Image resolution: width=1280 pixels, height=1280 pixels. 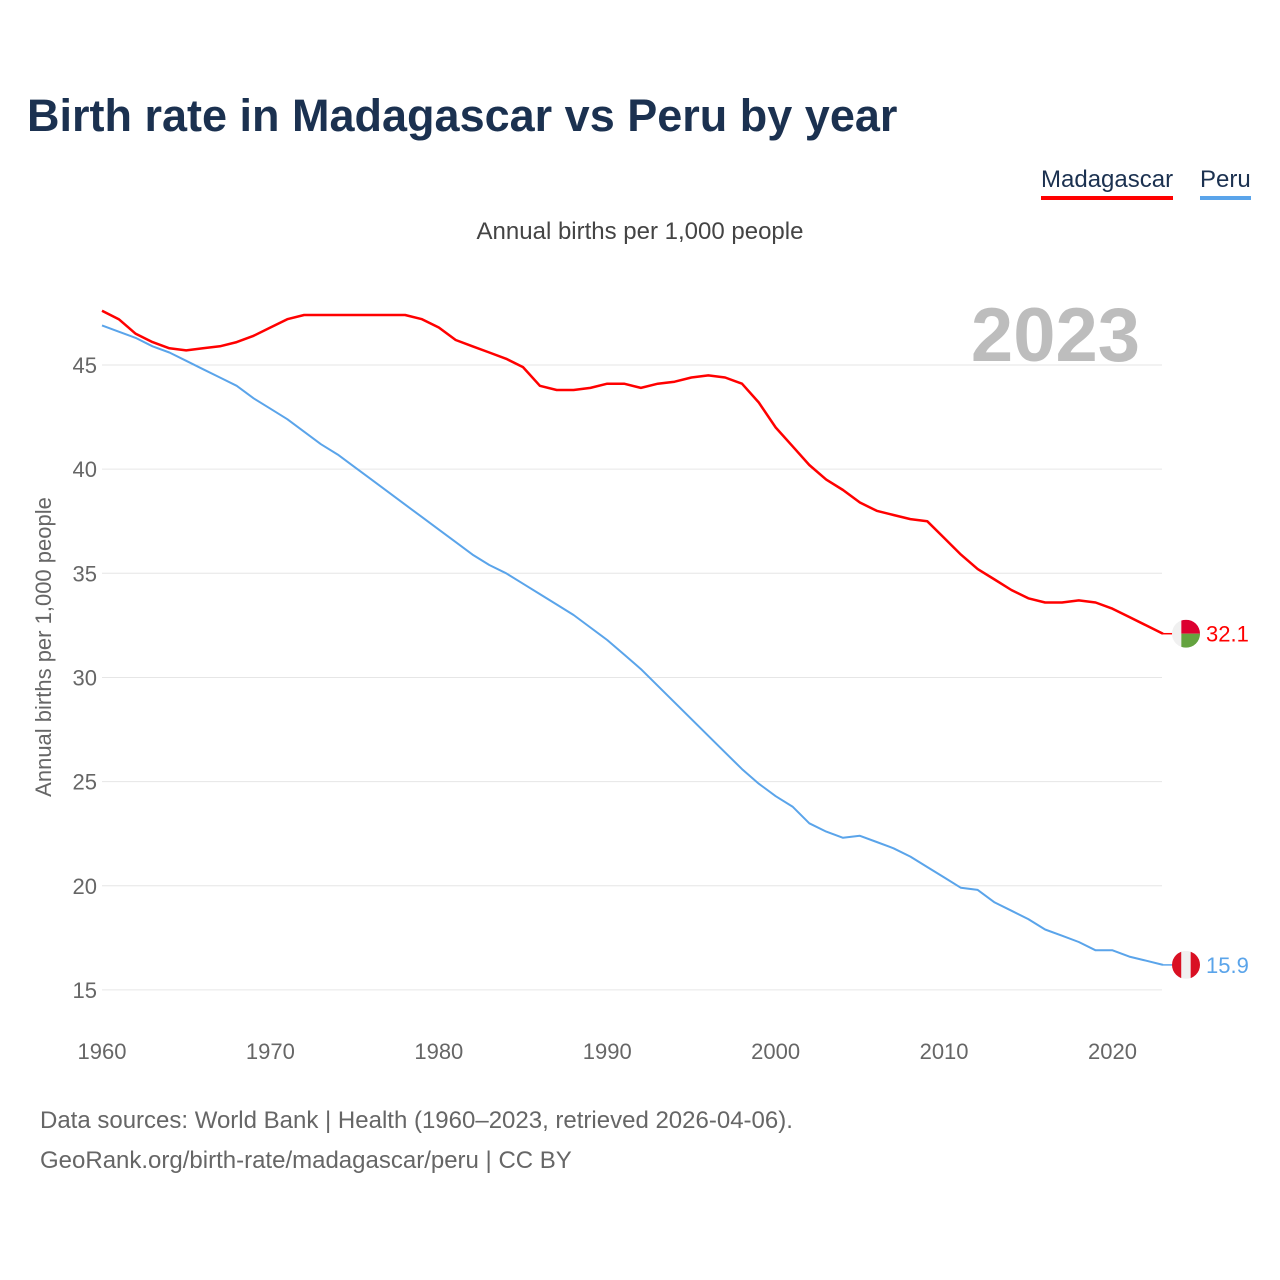 What do you see at coordinates (438, 1051) in the screenshot?
I see `x-tick-label: 1980` at bounding box center [438, 1051].